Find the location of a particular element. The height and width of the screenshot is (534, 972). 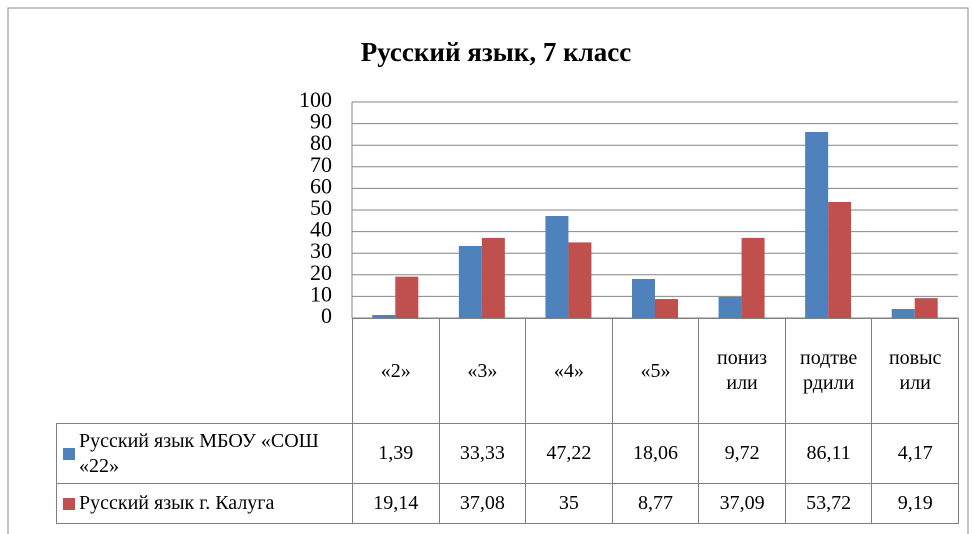

value-cell-text: 19,14 is located at coordinates (396, 503).